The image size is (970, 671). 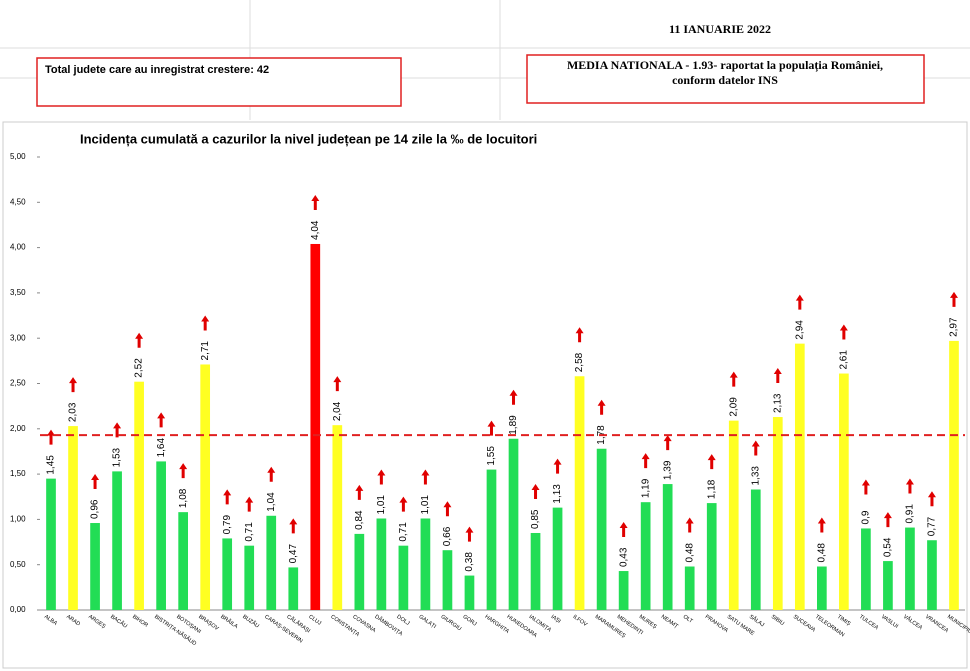 I want to click on value-label: 0,9, so click(x=866, y=517).